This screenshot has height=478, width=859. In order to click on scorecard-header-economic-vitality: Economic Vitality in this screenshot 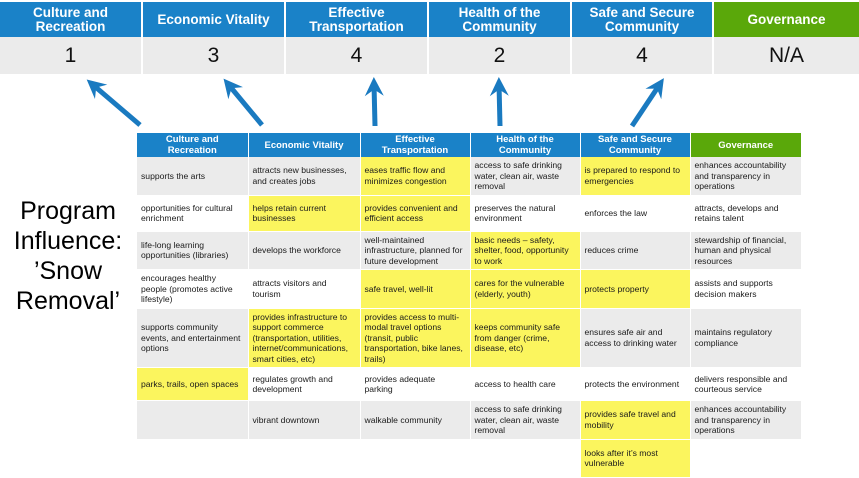, I will do `click(214, 19)`.